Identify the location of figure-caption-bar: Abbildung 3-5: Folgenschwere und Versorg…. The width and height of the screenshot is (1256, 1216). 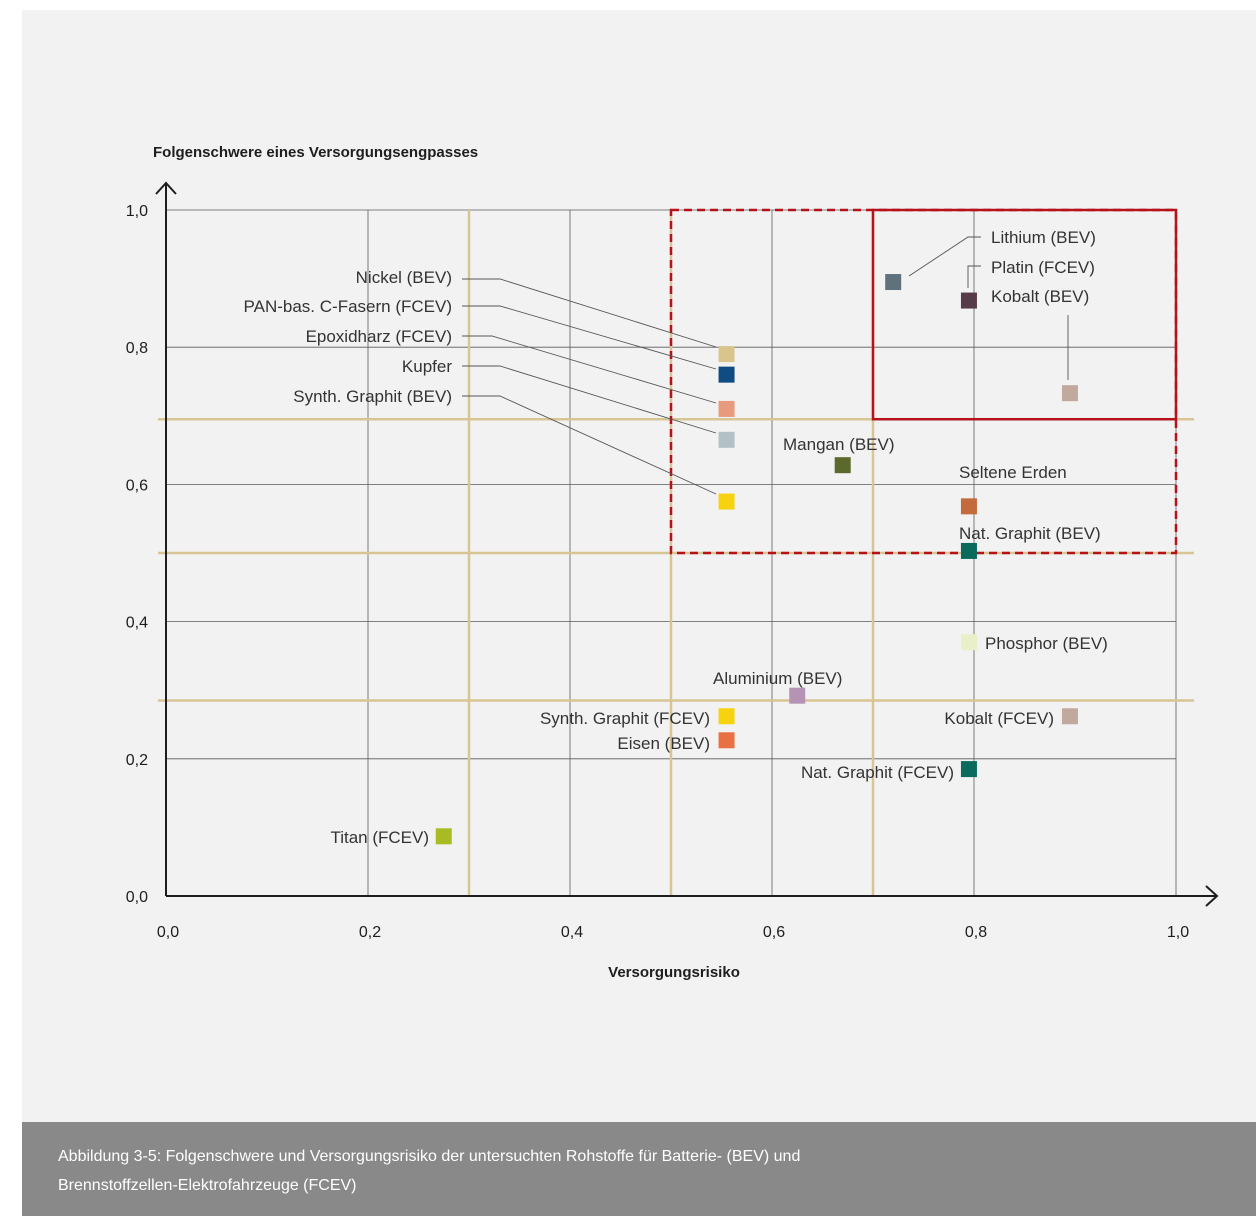
(639, 1169).